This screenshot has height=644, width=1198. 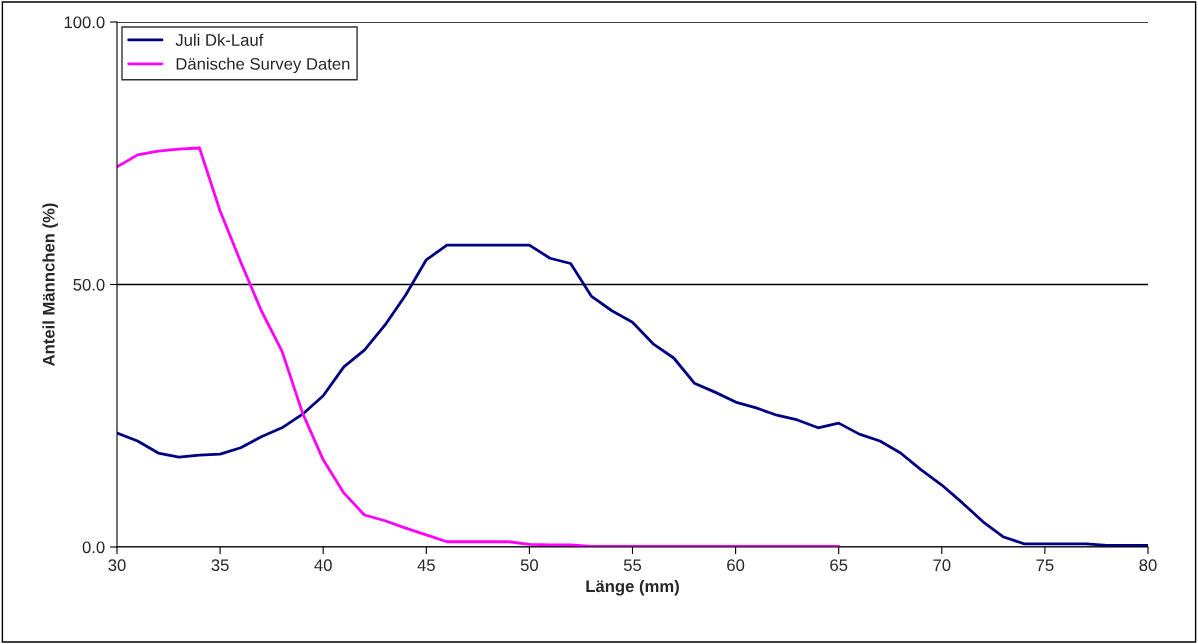 What do you see at coordinates (84, 22) in the screenshot?
I see `y-tick-label: 100.0` at bounding box center [84, 22].